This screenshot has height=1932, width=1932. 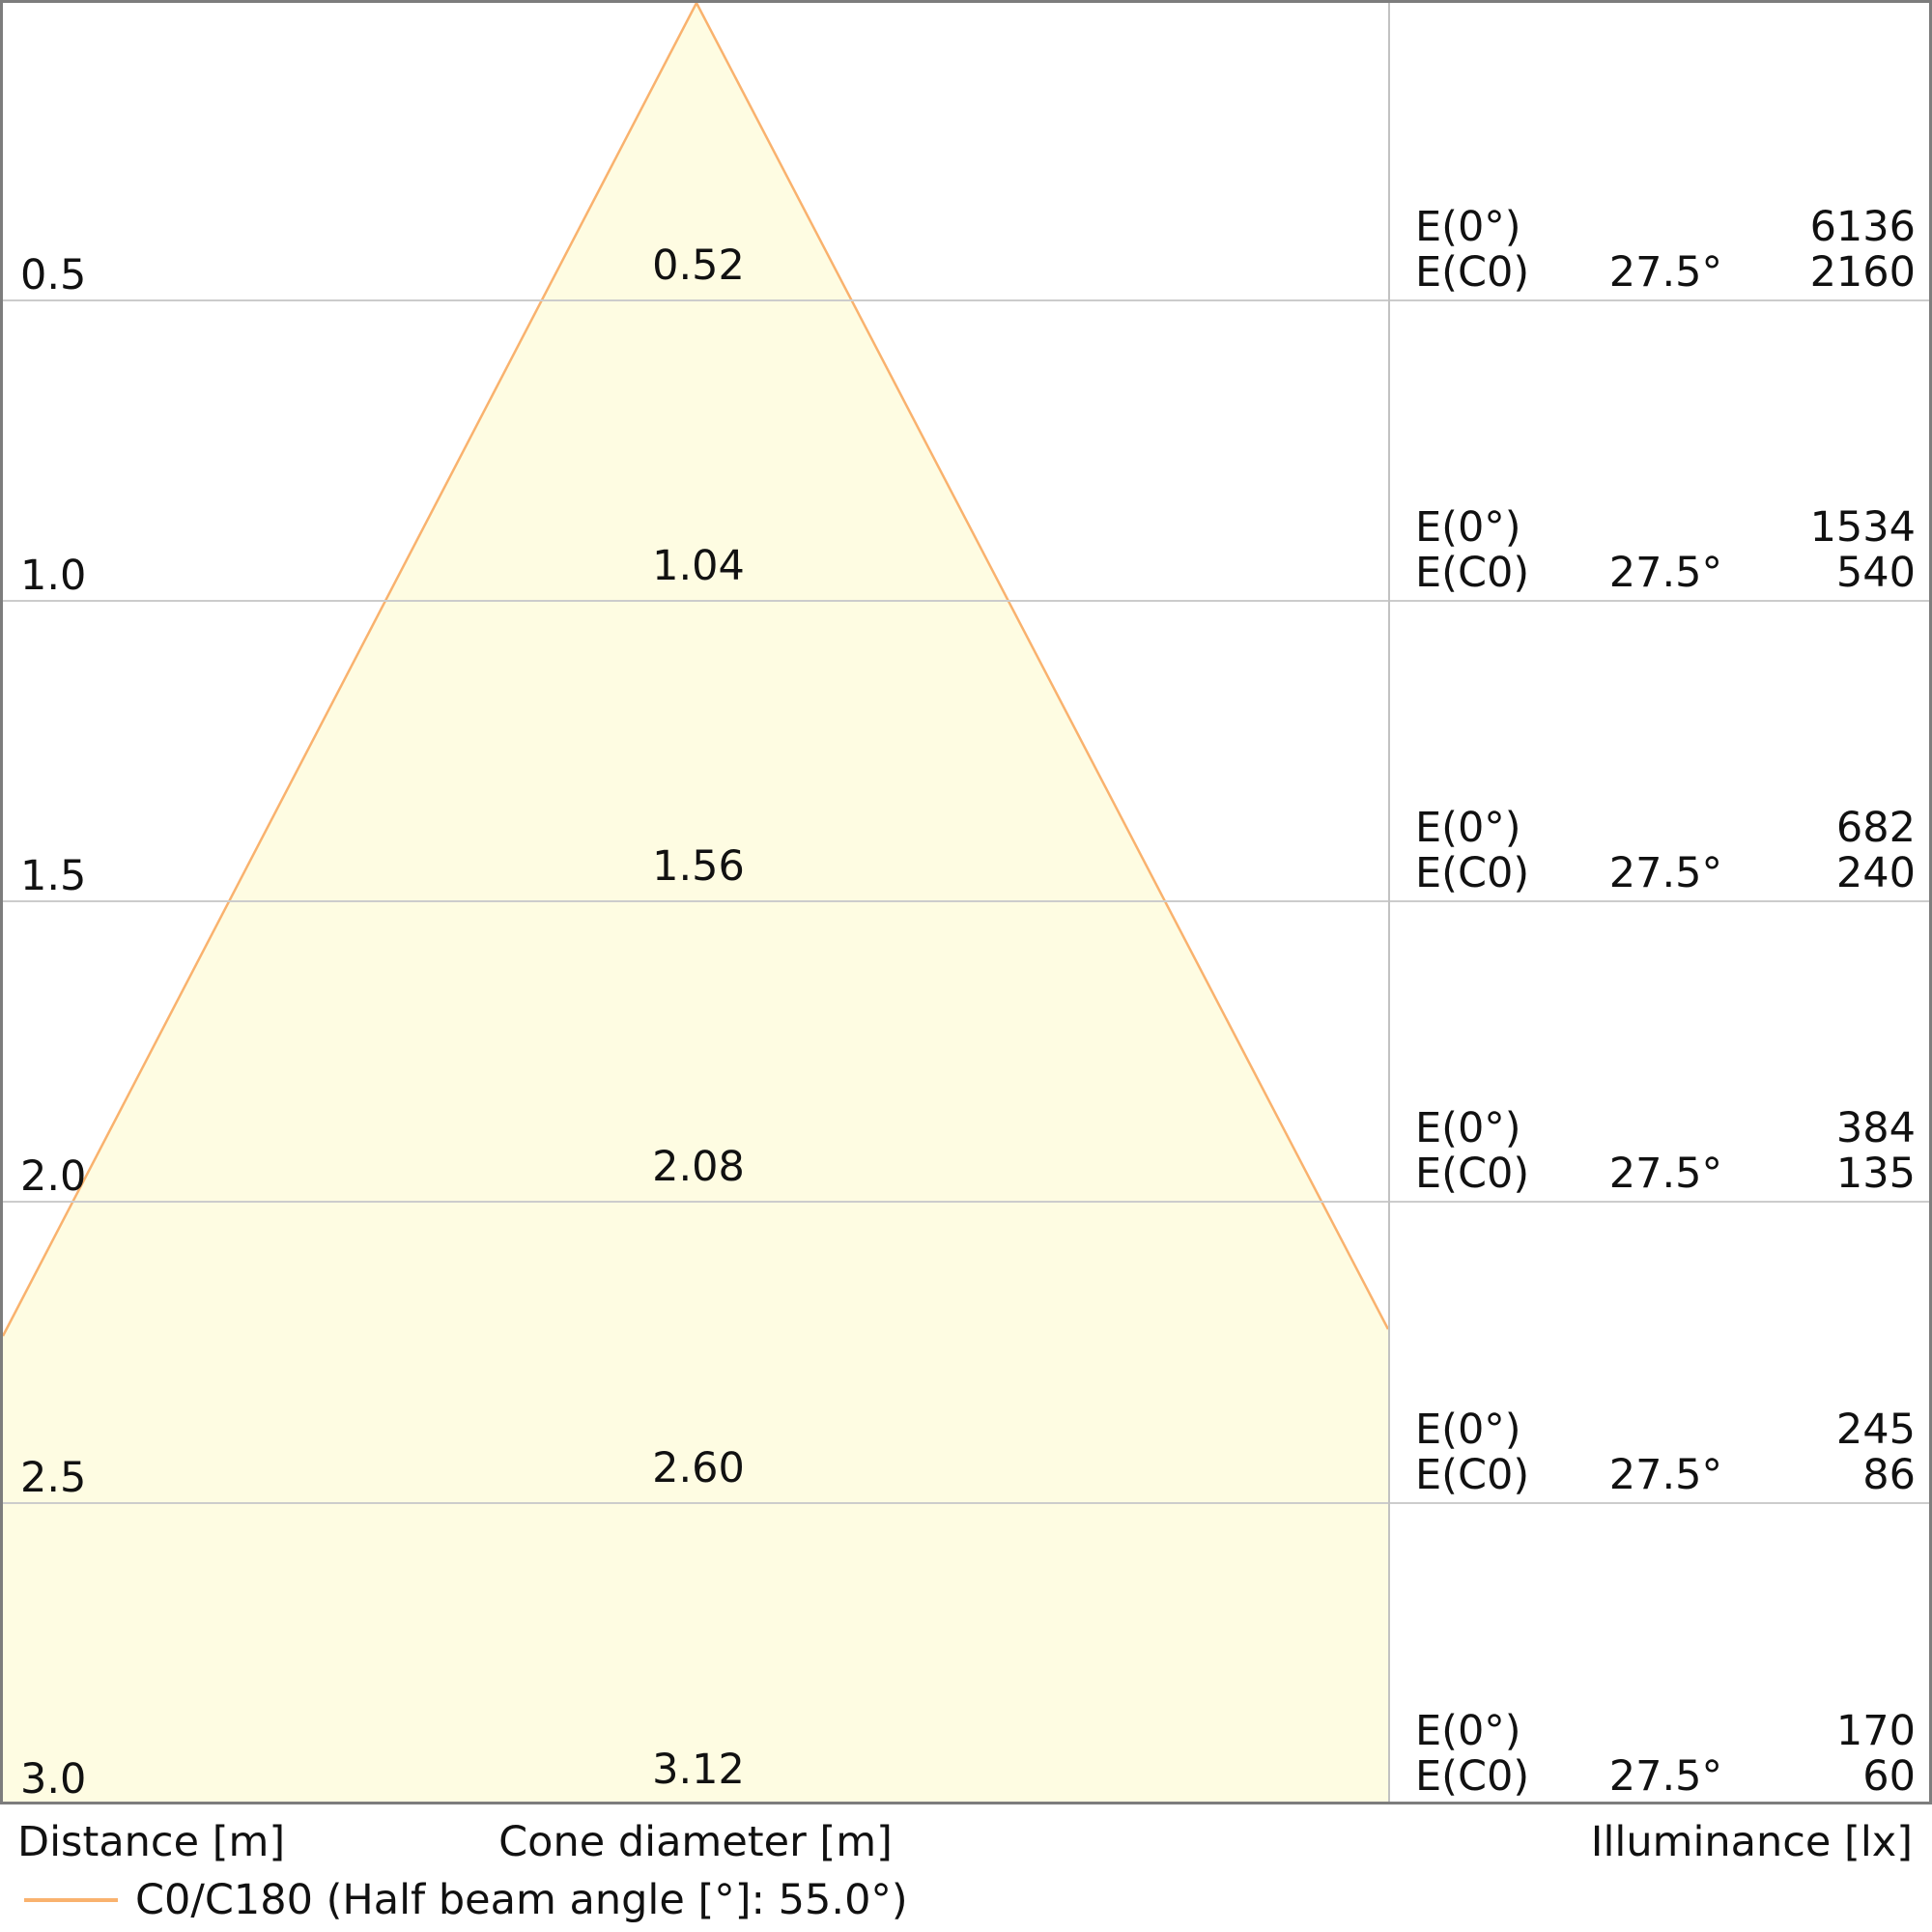 What do you see at coordinates (1875, 573) in the screenshot?
I see `ec0-value: 540` at bounding box center [1875, 573].